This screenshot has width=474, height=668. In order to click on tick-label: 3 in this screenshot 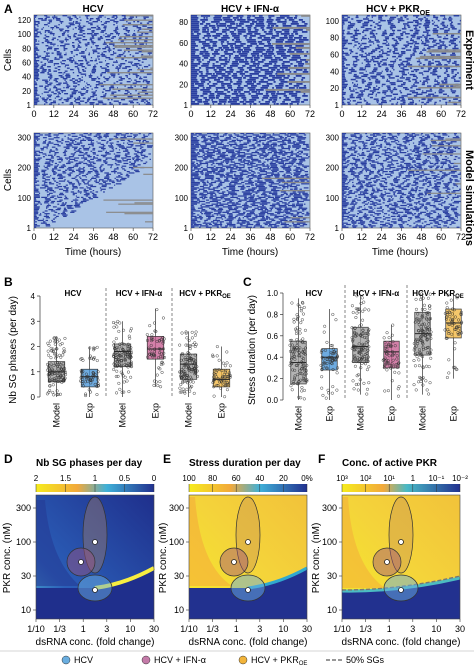, I will do `click(106, 629)`.